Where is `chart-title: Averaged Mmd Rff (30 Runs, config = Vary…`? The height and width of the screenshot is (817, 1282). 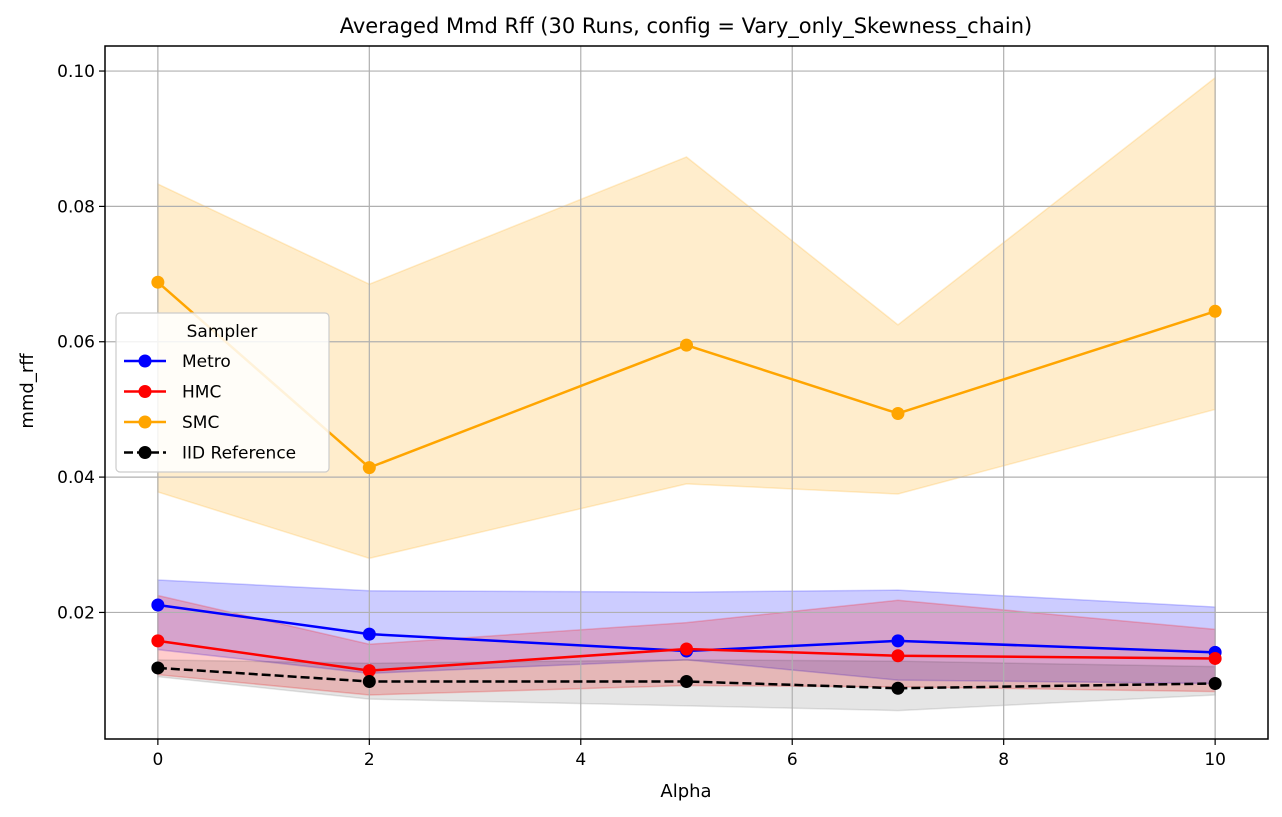 chart-title: Averaged Mmd Rff (30 Runs, config = Vary… is located at coordinates (686, 26).